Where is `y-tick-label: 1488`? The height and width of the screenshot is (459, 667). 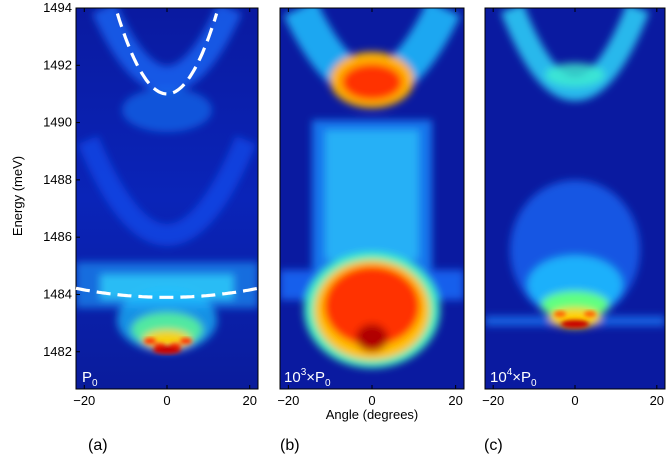
y-tick-label: 1488 is located at coordinates (57, 179).